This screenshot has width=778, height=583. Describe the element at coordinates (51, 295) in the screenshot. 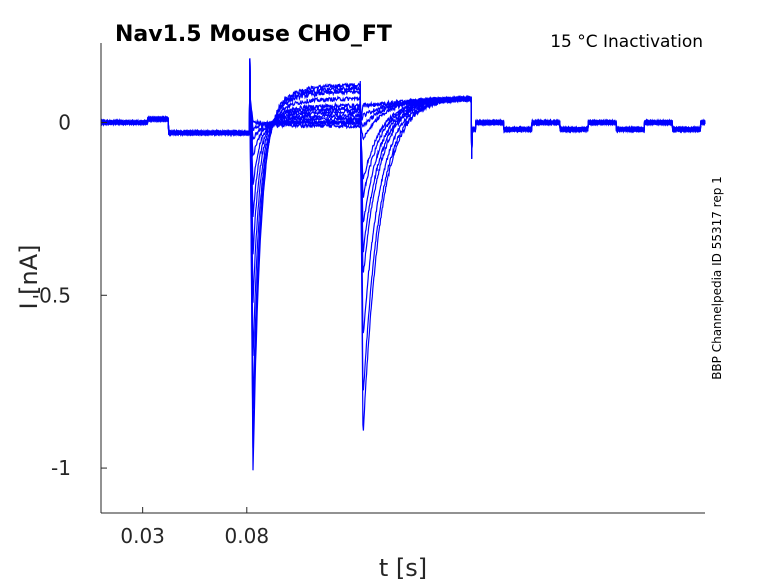

I see `y-tick-label: -0.5` at that location.